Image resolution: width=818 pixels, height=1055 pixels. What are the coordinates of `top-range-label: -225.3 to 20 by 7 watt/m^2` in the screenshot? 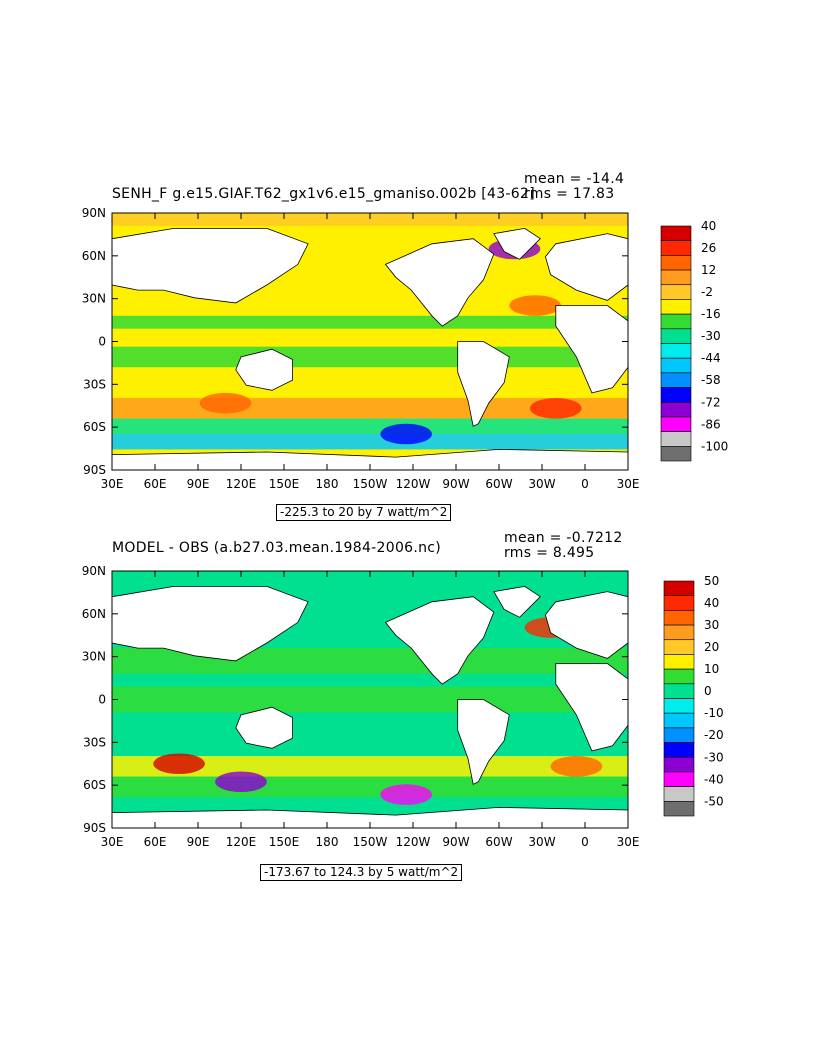 It's located at (364, 512).